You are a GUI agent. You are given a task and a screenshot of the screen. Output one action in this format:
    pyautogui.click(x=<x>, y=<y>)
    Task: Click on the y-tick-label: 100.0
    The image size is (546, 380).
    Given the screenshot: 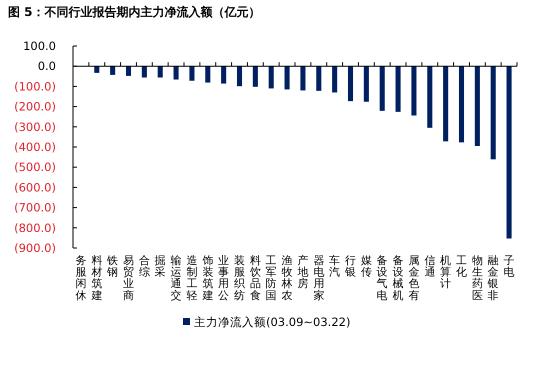 What is the action you would take?
    pyautogui.click(x=39, y=46)
    